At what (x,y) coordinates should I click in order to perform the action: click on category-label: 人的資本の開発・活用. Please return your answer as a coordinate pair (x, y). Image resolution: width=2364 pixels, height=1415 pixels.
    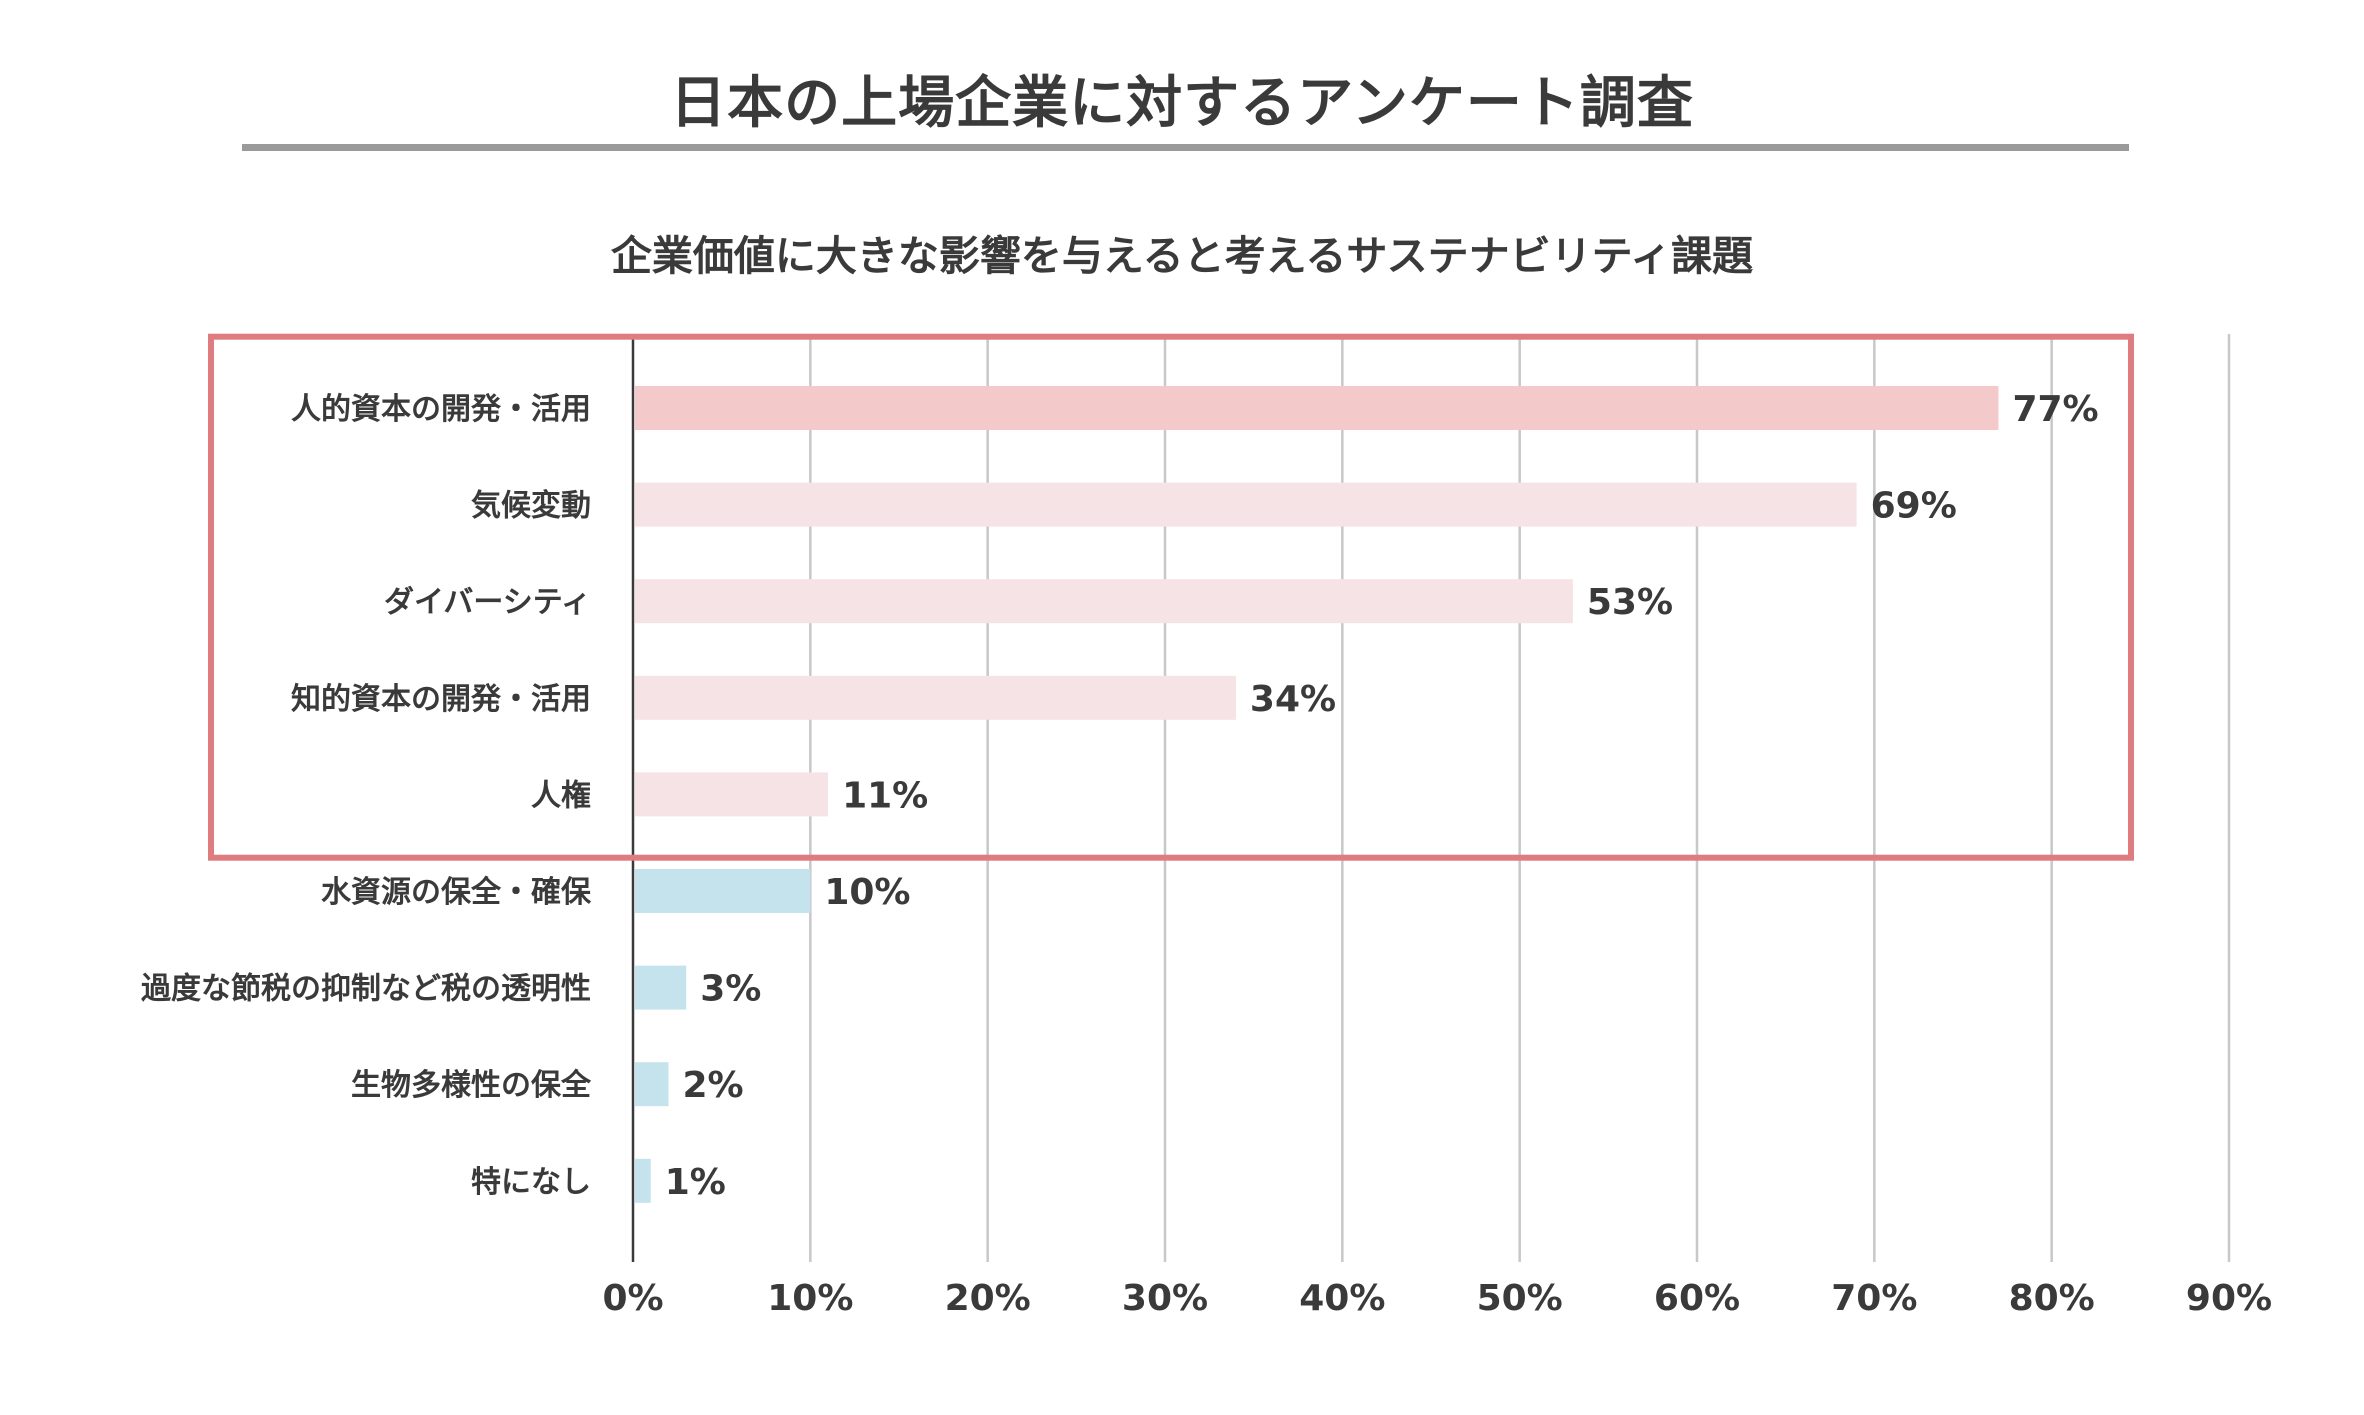
    Looking at the image, I should click on (441, 409).